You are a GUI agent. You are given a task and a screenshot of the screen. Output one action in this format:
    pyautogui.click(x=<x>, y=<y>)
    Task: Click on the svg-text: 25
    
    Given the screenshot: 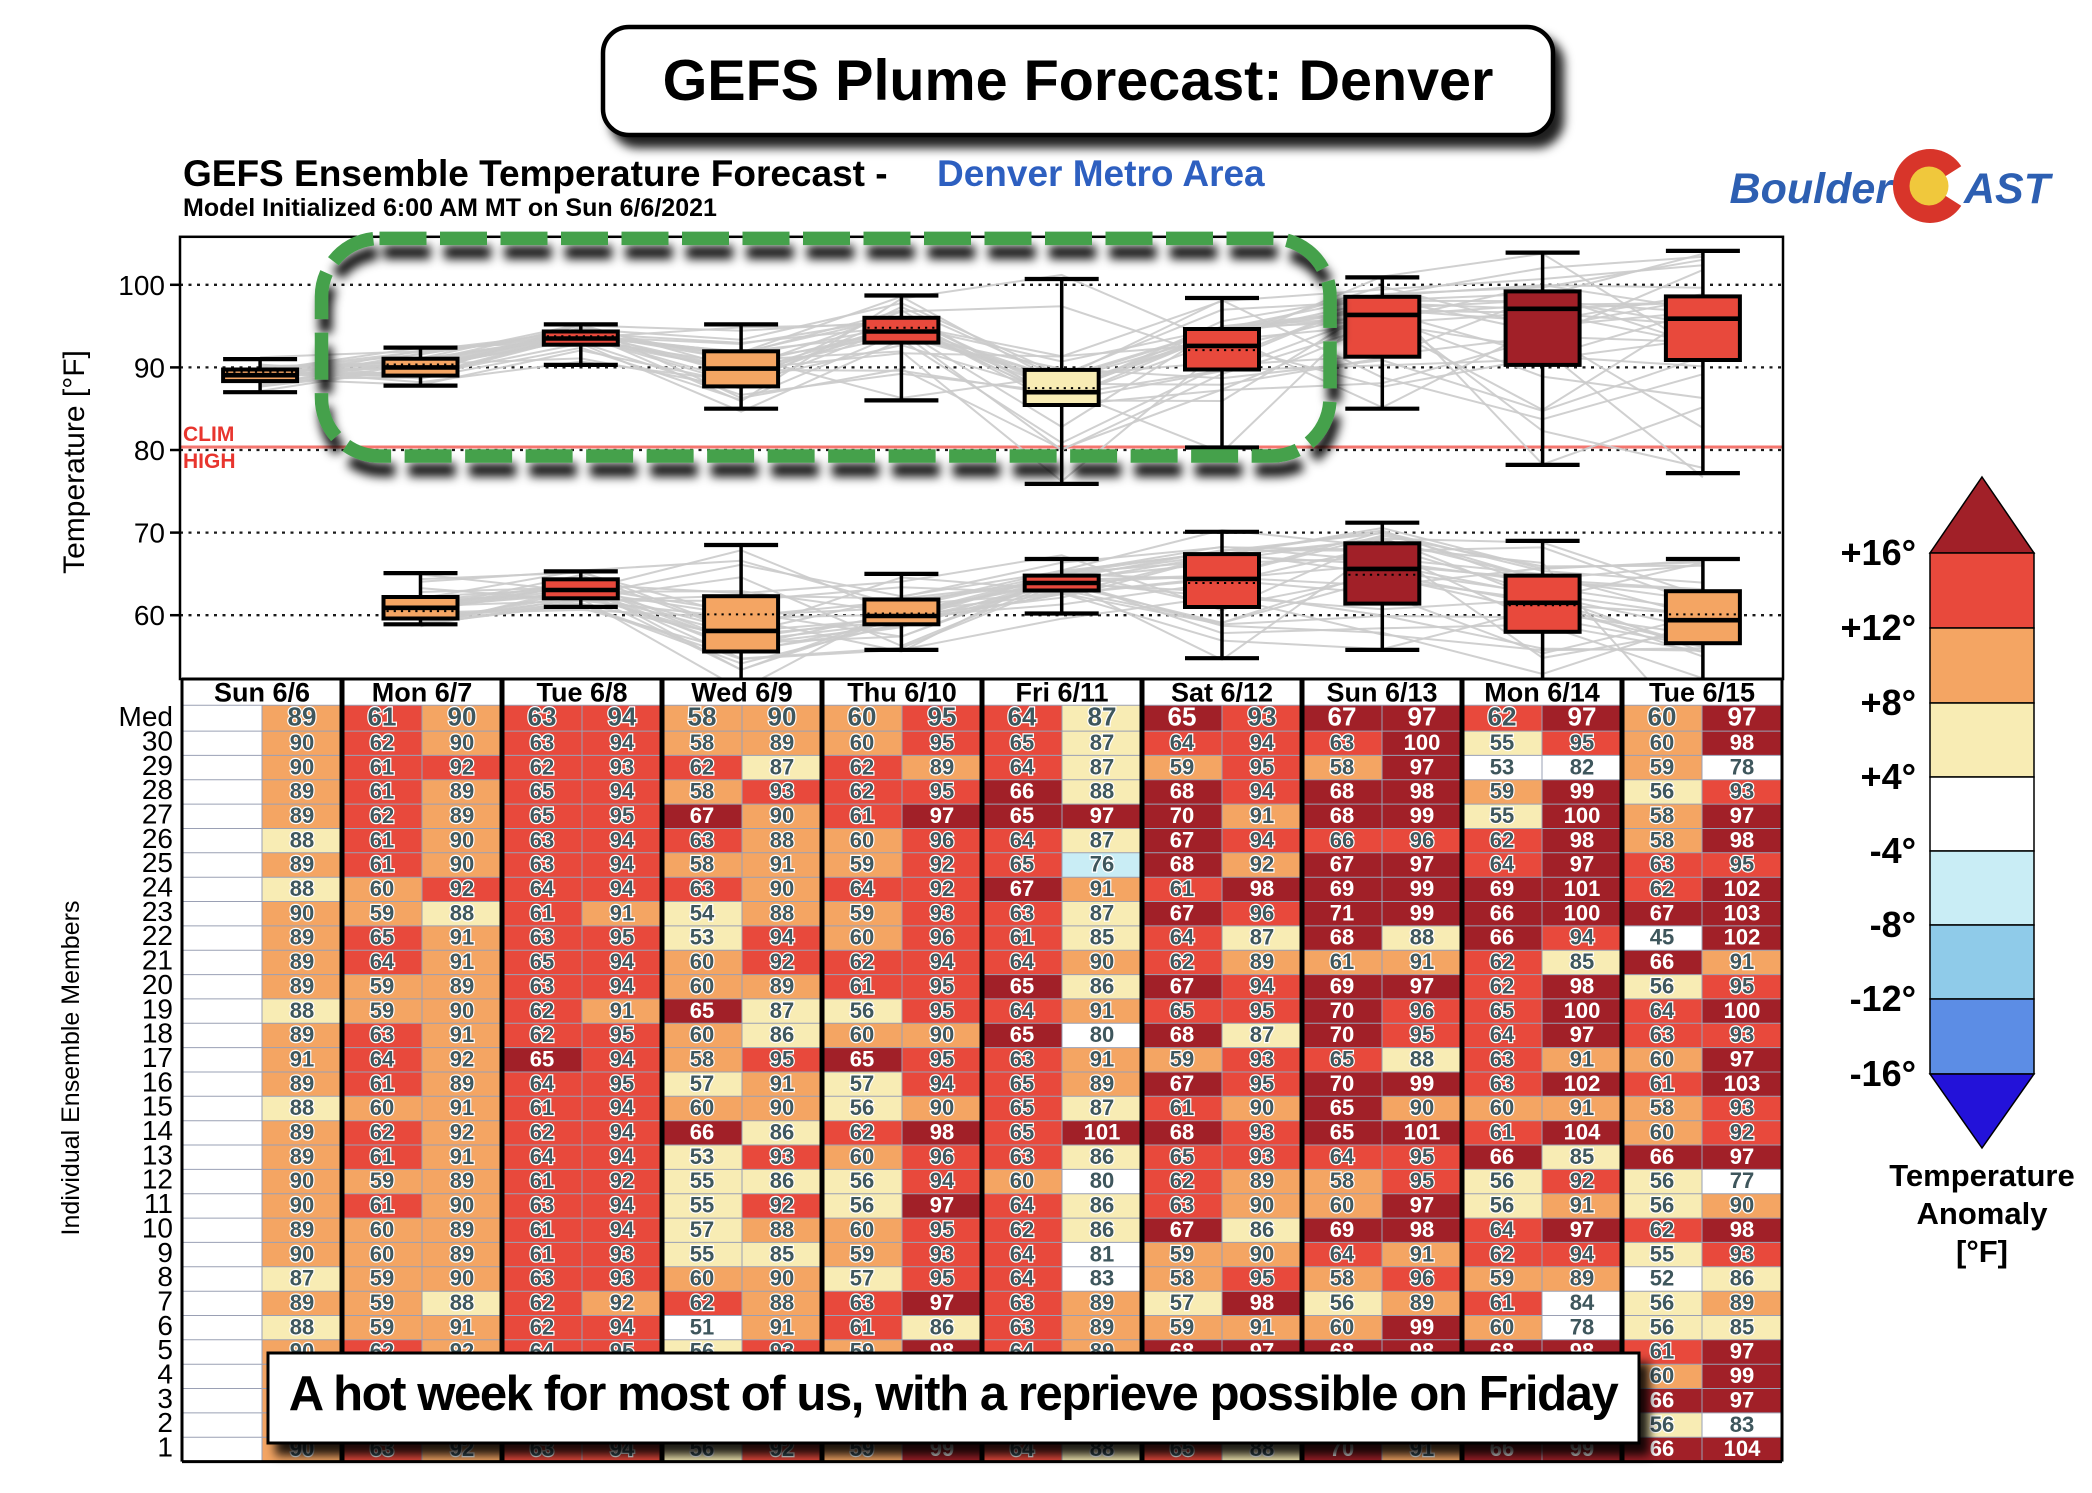 What is the action you would take?
    pyautogui.click(x=157, y=862)
    